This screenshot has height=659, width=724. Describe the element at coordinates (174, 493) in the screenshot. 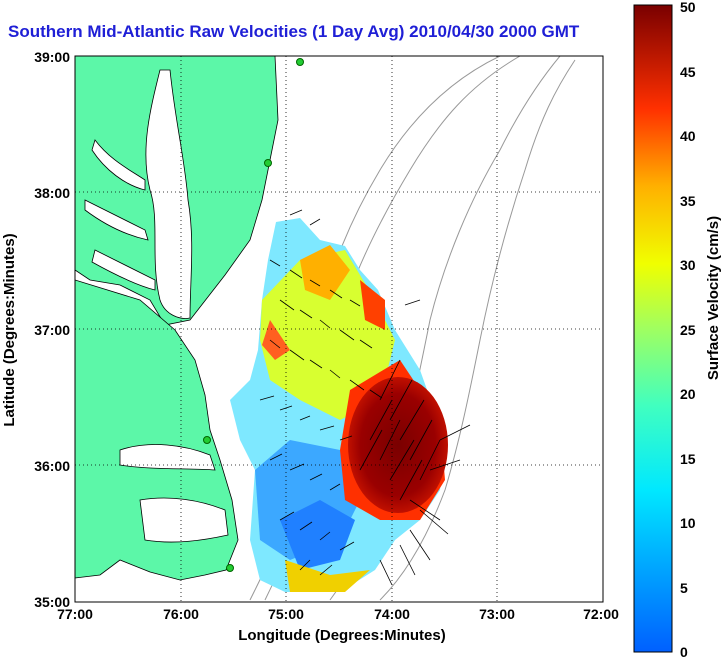

I see `pamlico-sound` at that location.